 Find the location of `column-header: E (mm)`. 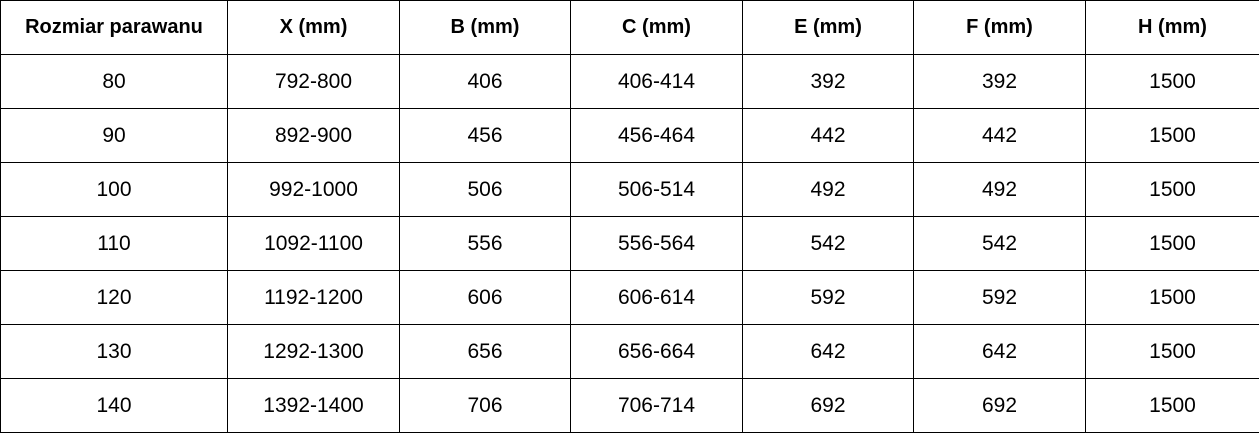

column-header: E (mm) is located at coordinates (828, 27).